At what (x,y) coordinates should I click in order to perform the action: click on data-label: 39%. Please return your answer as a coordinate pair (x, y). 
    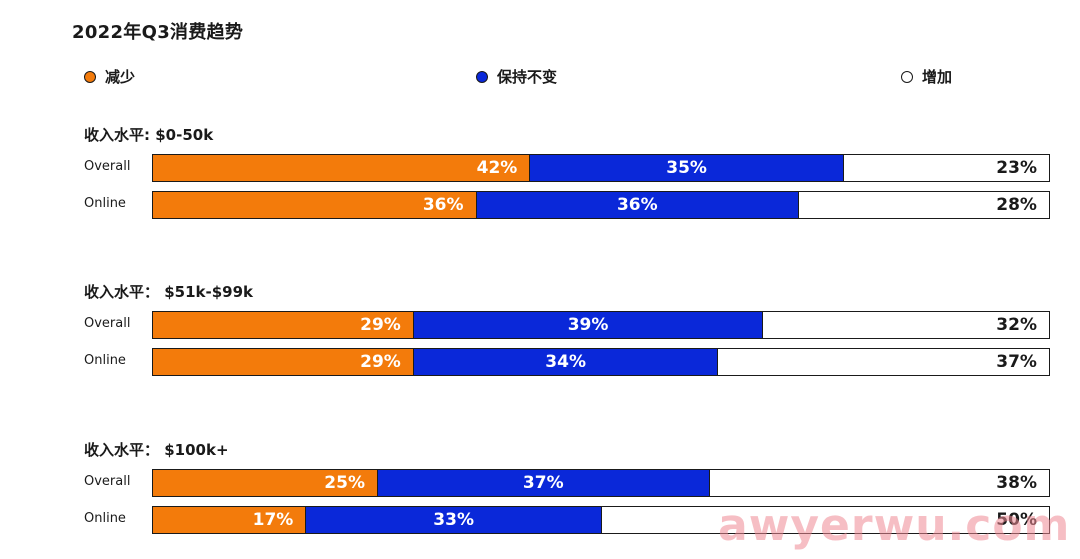
    Looking at the image, I should click on (588, 325).